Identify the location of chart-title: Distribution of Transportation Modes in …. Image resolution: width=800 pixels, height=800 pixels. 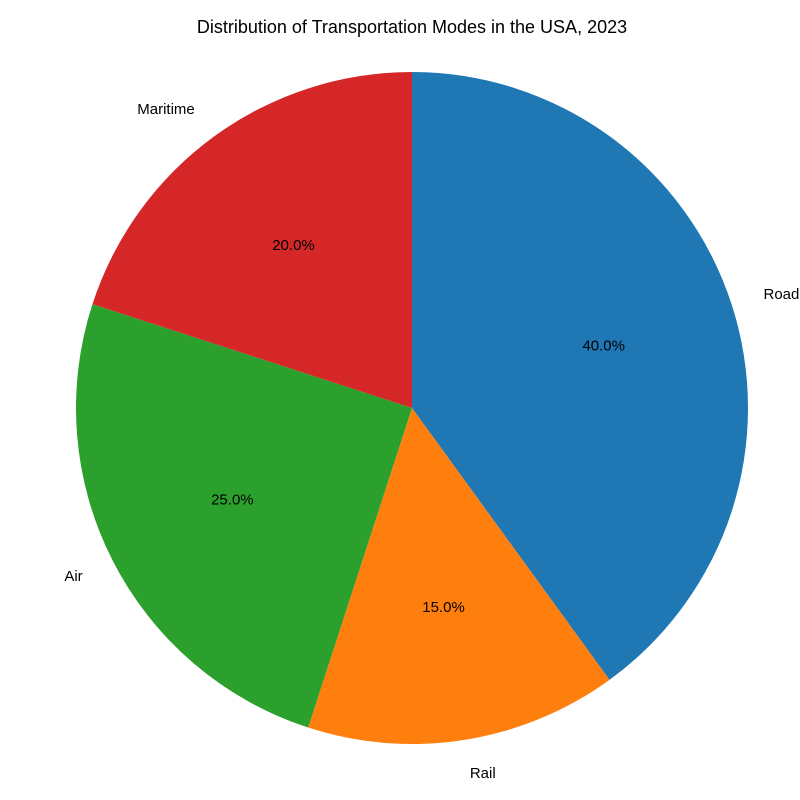
(412, 27).